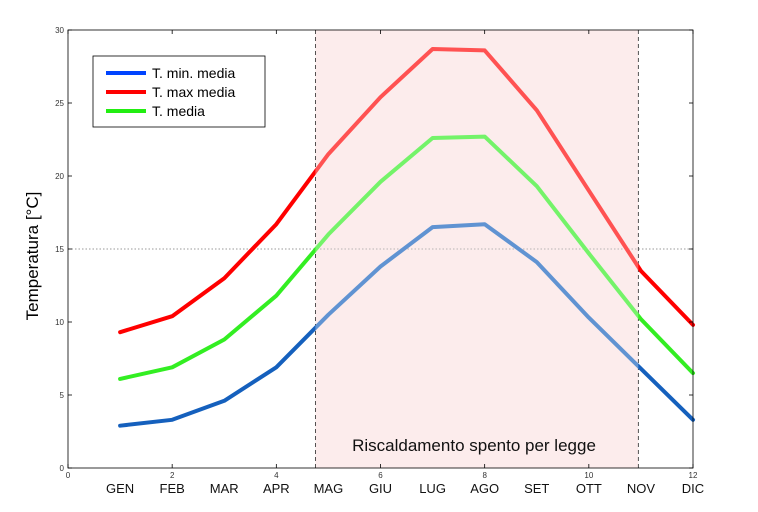 This screenshot has width=758, height=512. I want to click on month-label-giu: GIU, so click(380, 488).